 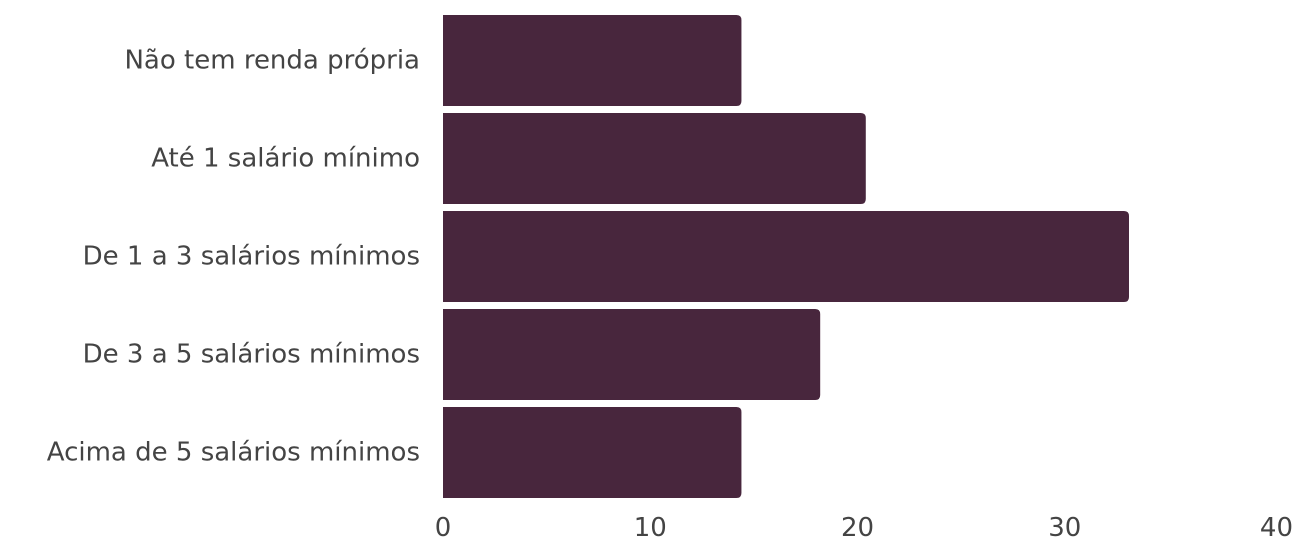 What do you see at coordinates (1276, 528) in the screenshot?
I see `x-tick-label: 40` at bounding box center [1276, 528].